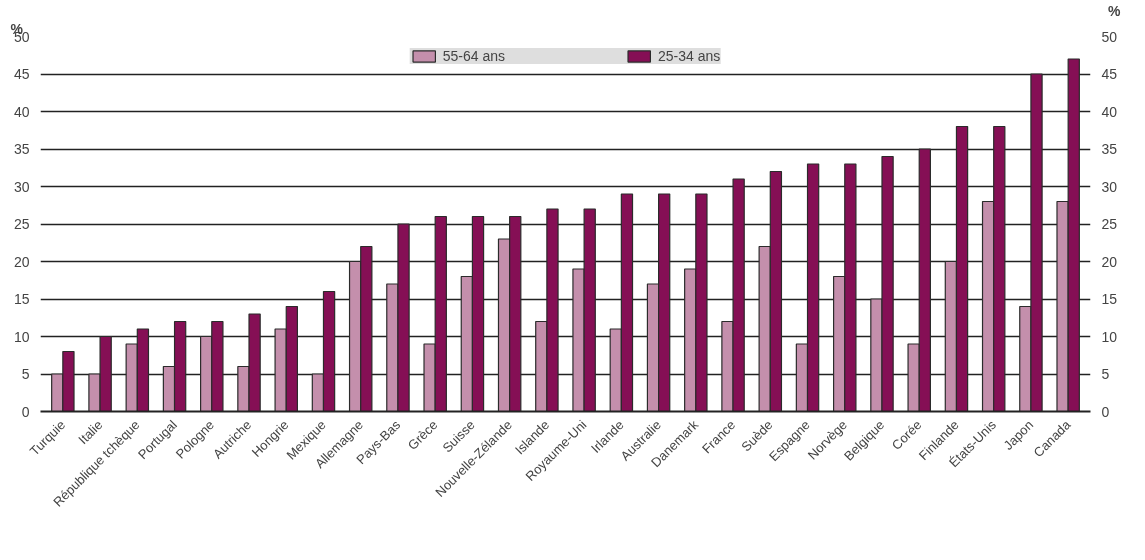 The width and height of the screenshot is (1145, 560). I want to click on y2-axis-title: %, so click(1115, 10).